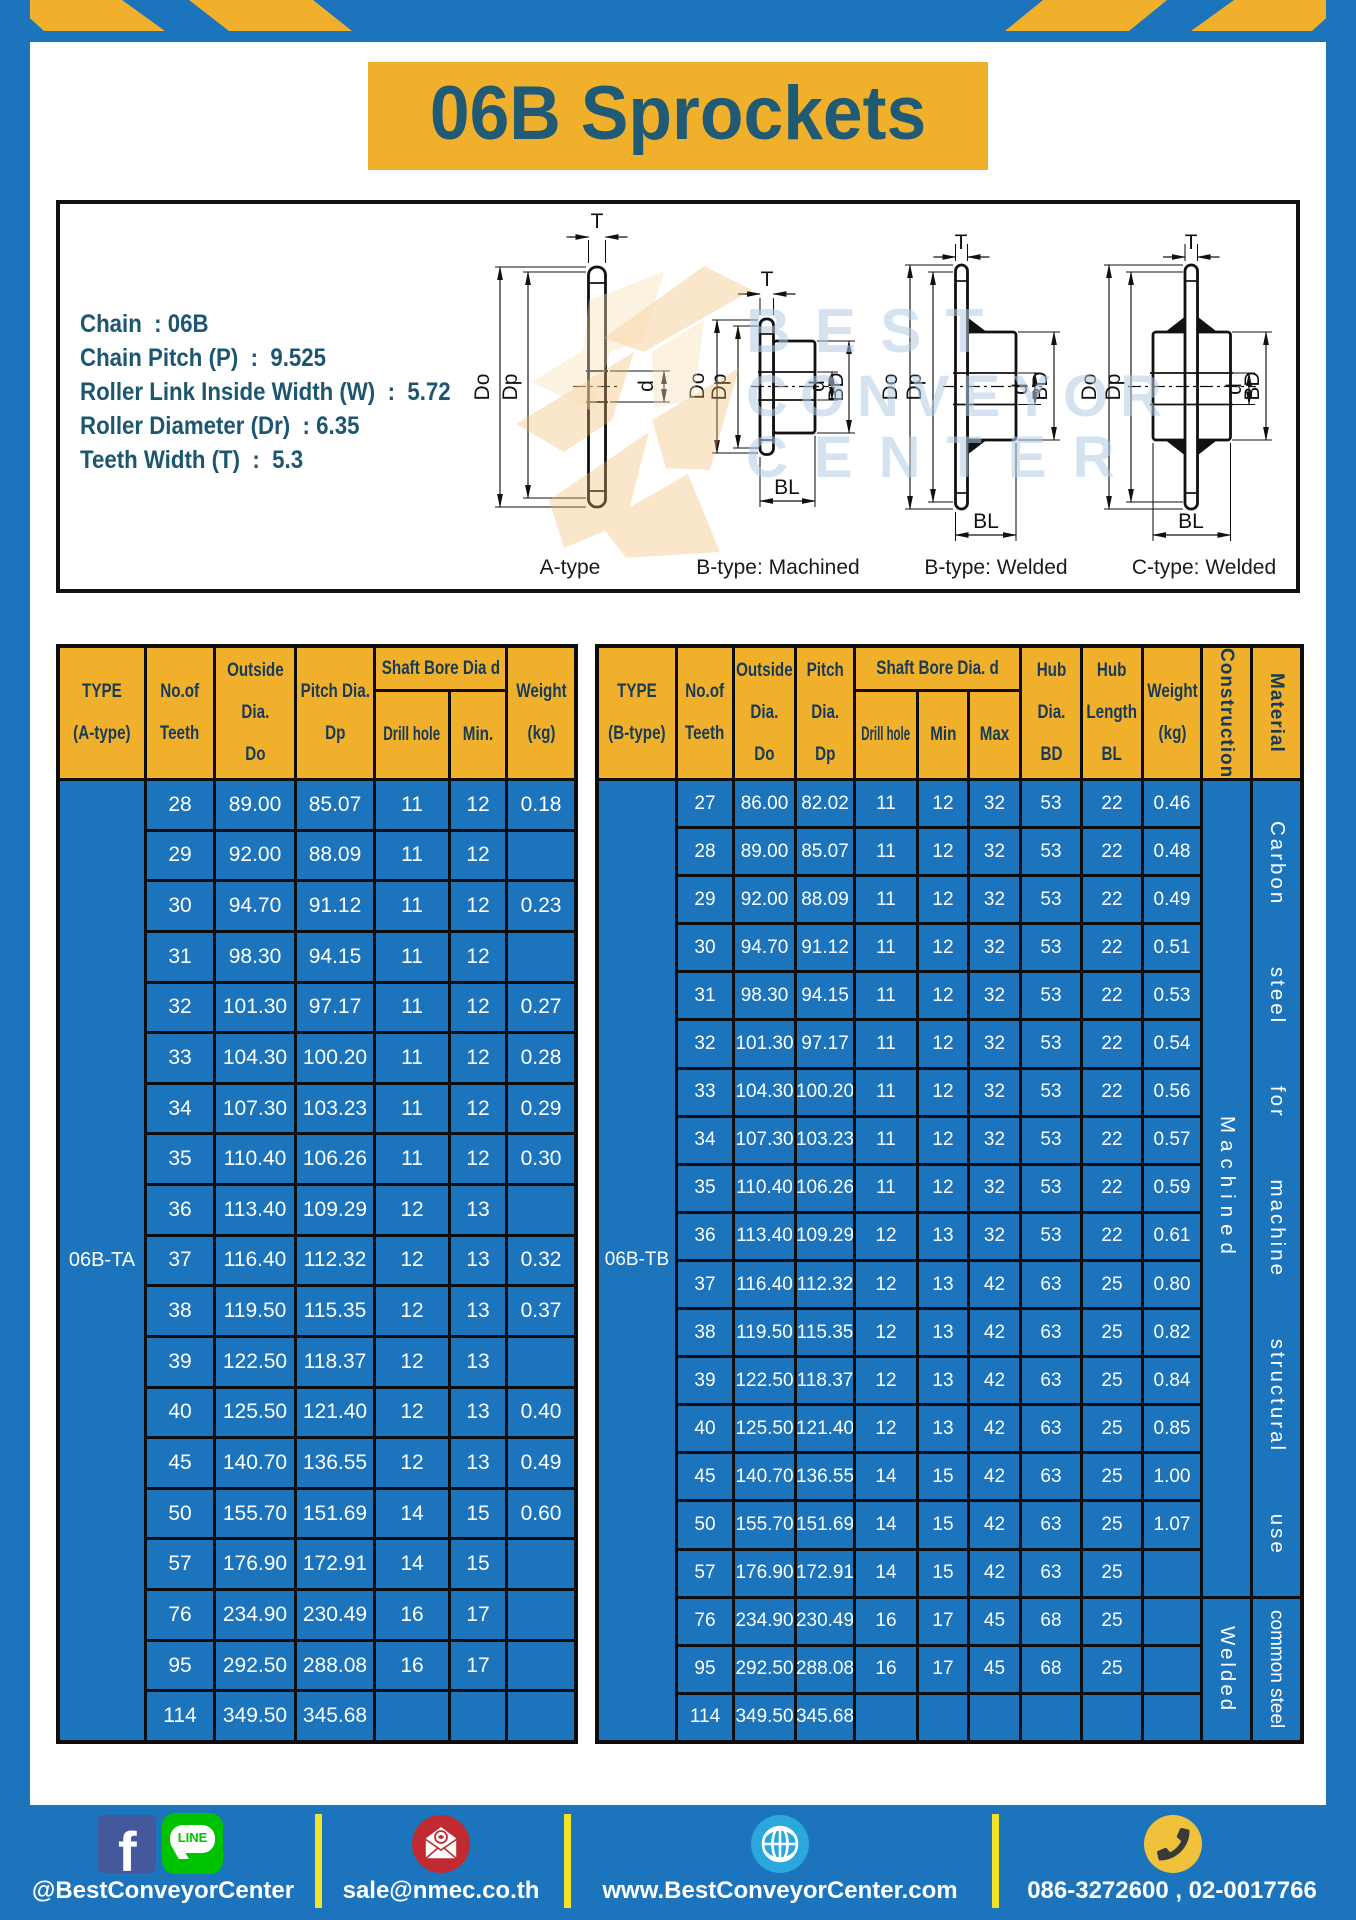 This screenshot has height=1920, width=1356. Describe the element at coordinates (777, 567) in the screenshot. I see `svg-text: B-type: Machined` at that location.